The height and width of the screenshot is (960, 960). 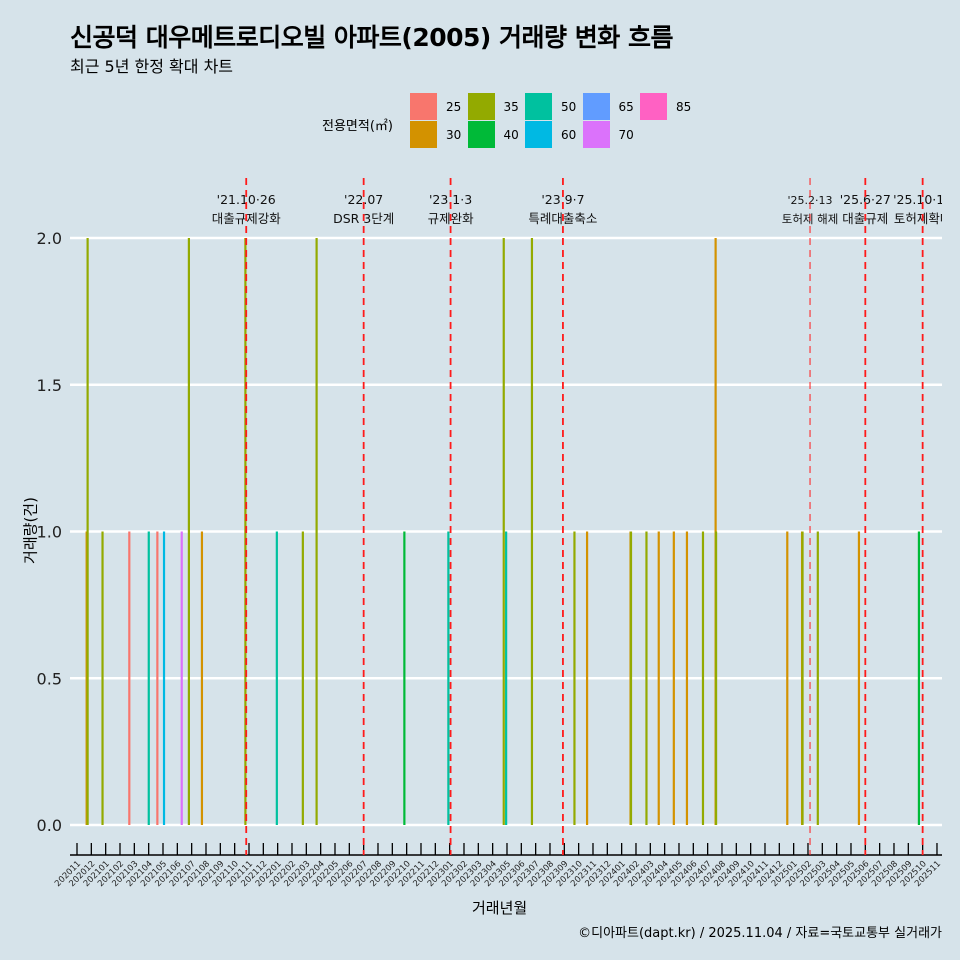 I want to click on legend-item-40: 40, so click(x=493, y=134).